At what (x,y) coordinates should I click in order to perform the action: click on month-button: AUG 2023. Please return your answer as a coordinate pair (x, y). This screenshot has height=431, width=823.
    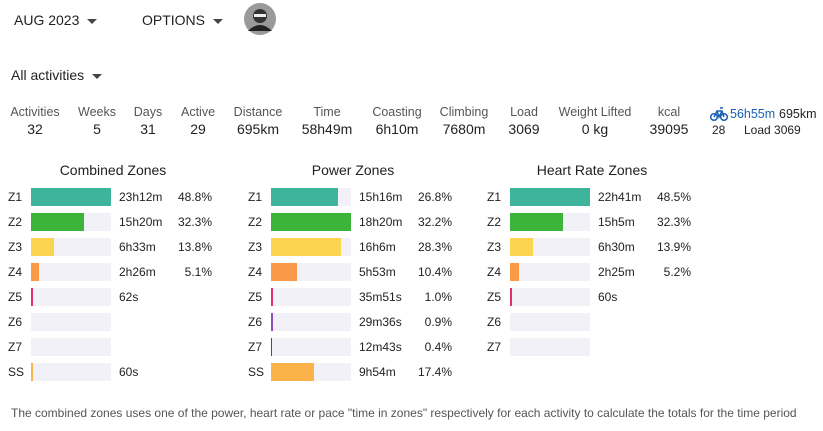
    Looking at the image, I should click on (56, 20).